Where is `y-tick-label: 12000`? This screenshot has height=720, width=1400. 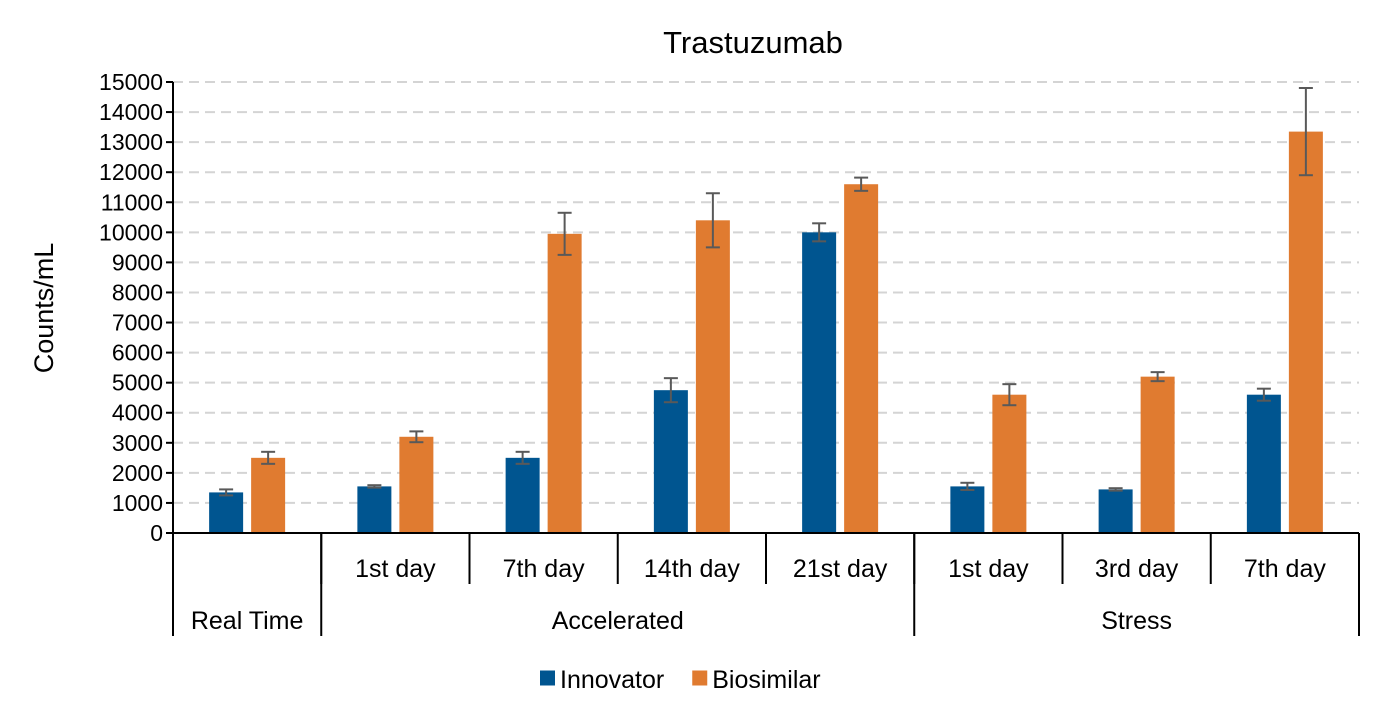
y-tick-label: 12000 is located at coordinates (131, 172).